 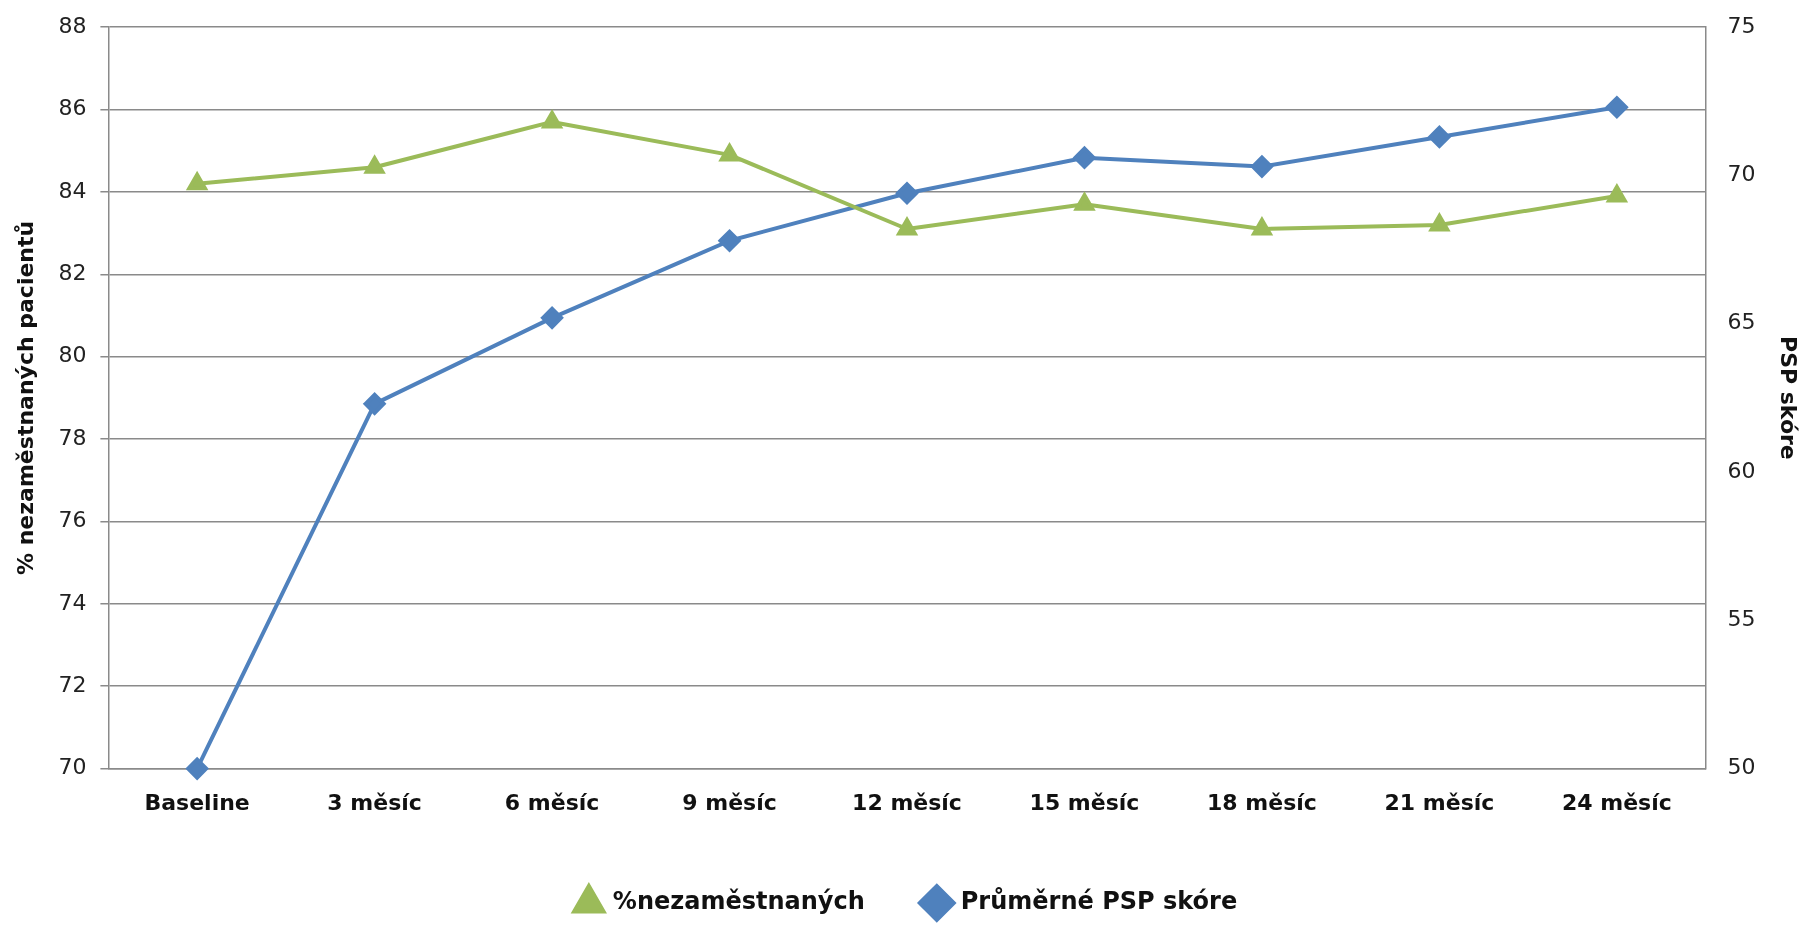 I want to click on y2-tick-label: 55, so click(x=1741, y=619).